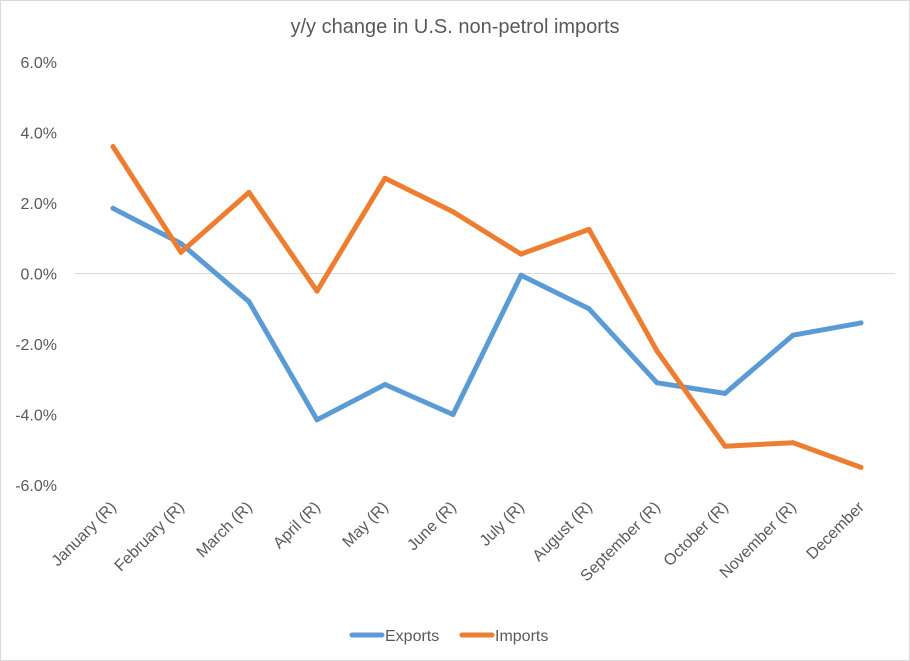  I want to click on x-tick-label: July (R), so click(502, 524).